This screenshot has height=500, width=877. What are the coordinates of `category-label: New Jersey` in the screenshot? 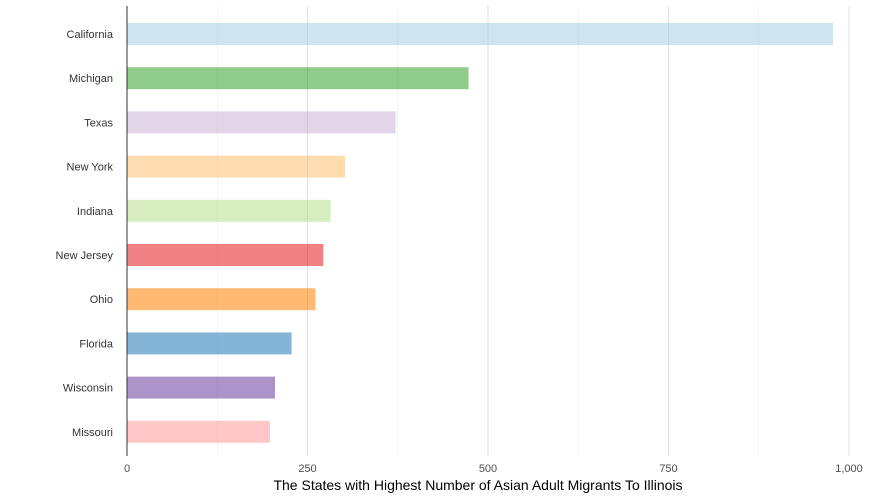 It's located at (85, 256).